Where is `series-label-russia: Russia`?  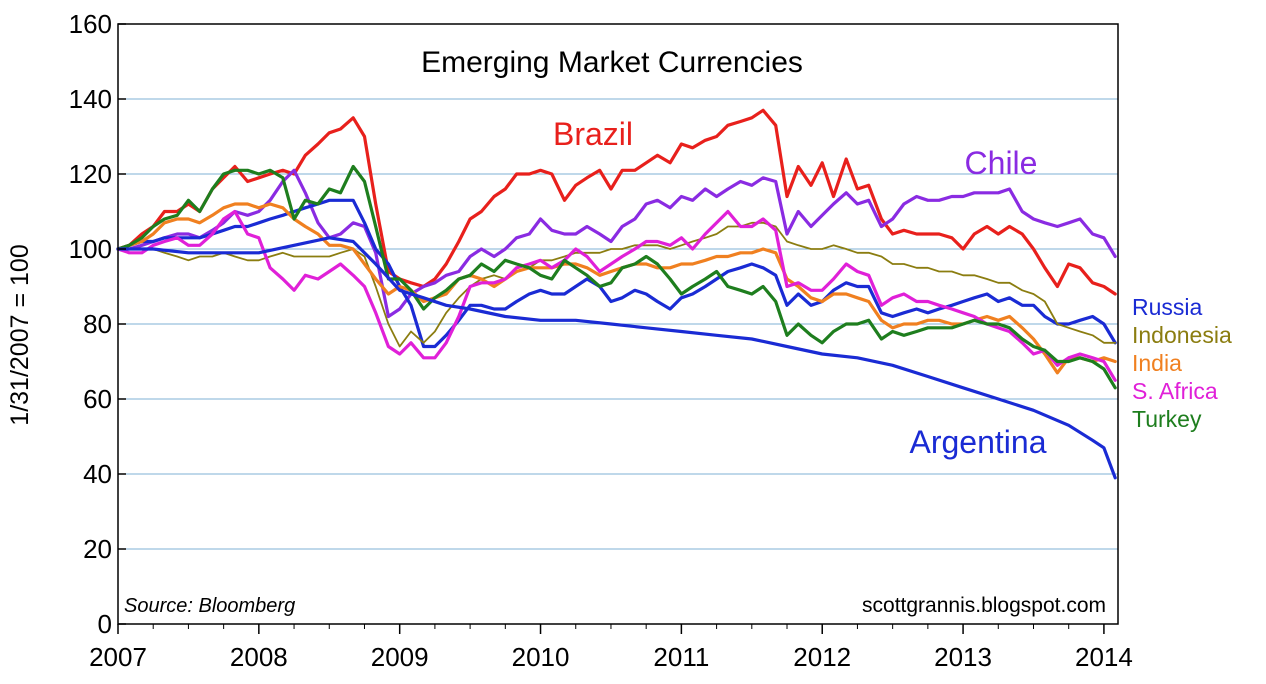
series-label-russia: Russia is located at coordinates (1167, 307).